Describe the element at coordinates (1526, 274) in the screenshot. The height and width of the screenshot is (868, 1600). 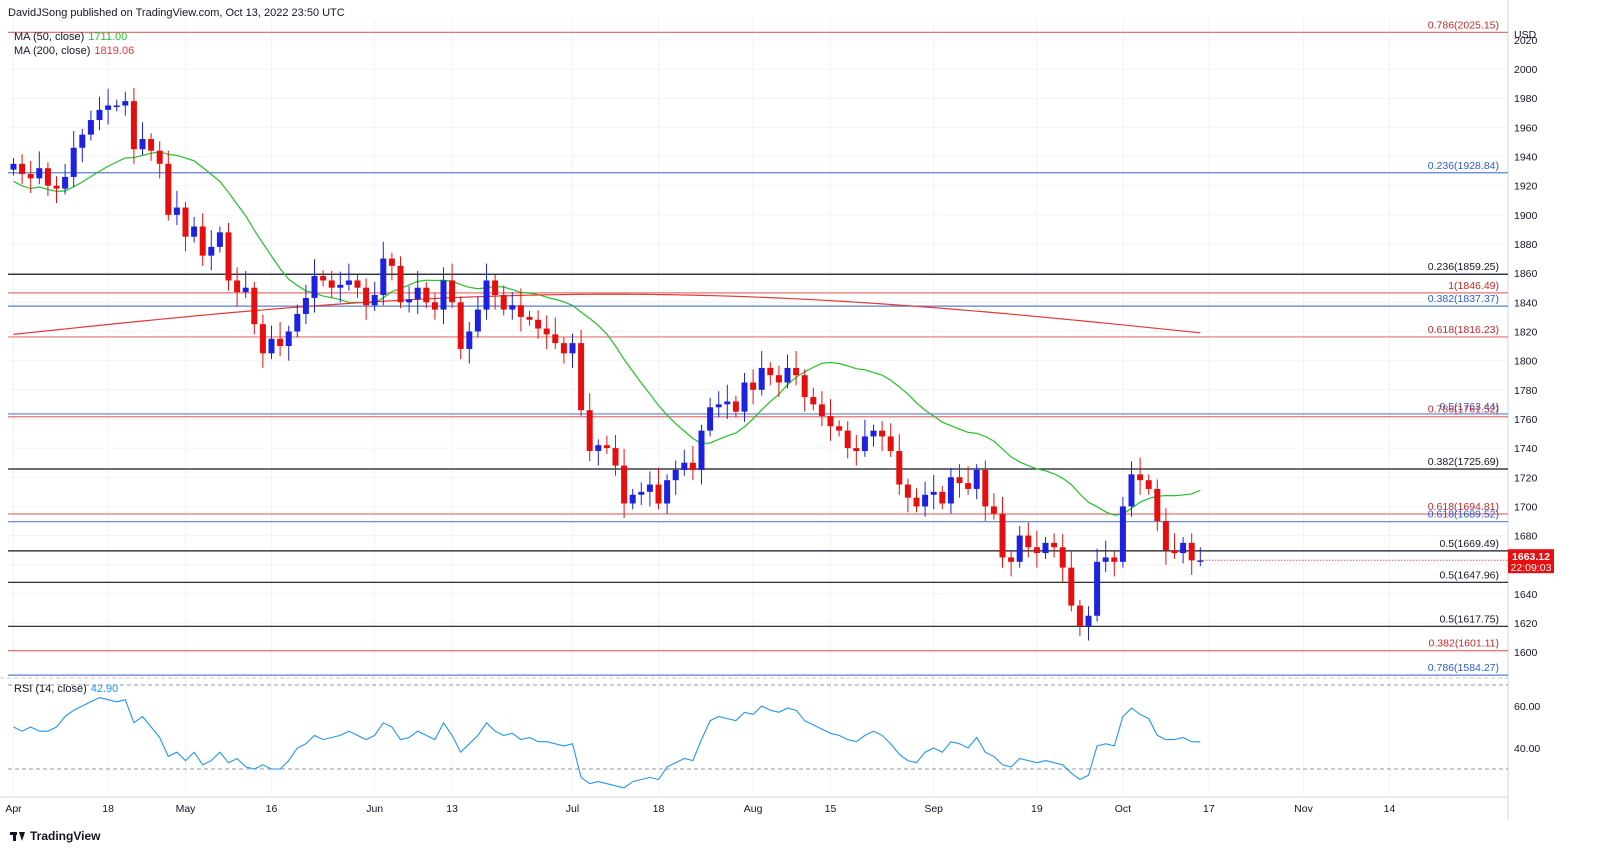
I see `price-tick-label: 1860` at that location.